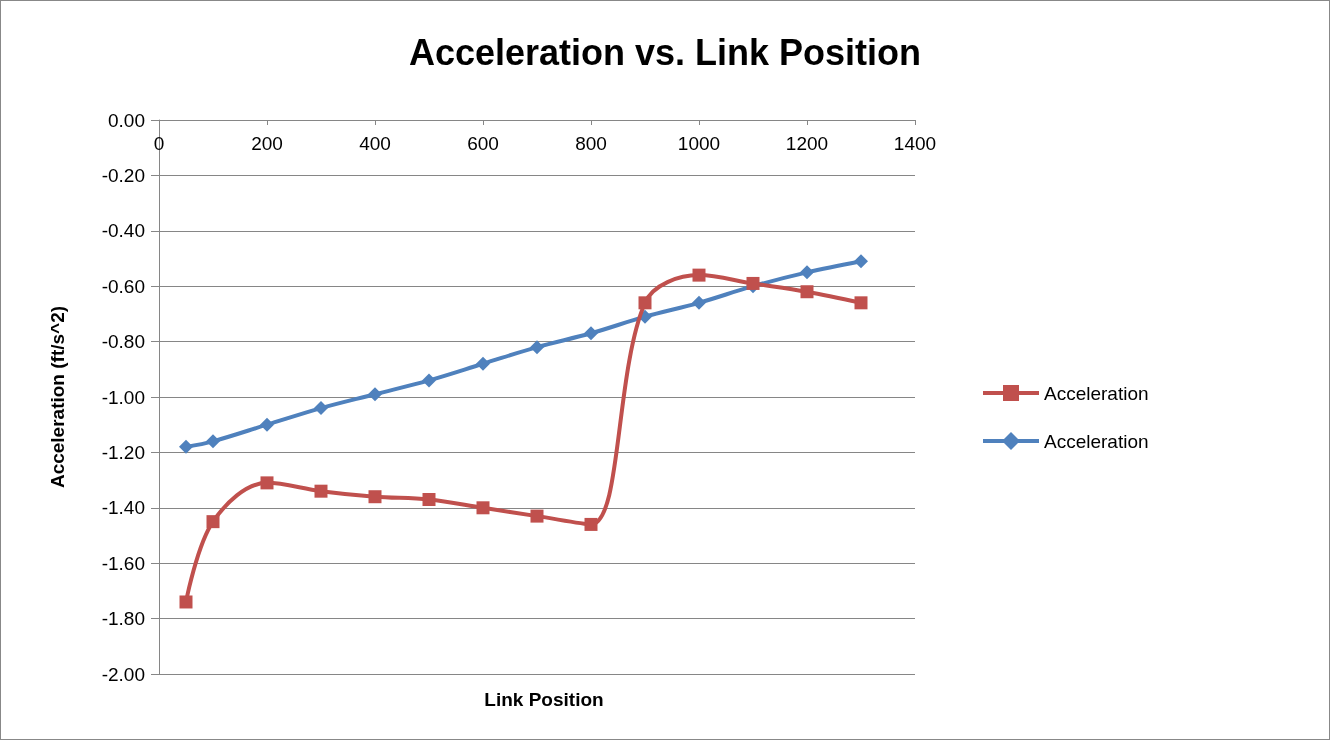 This screenshot has width=1330, height=740. What do you see at coordinates (699, 143) in the screenshot?
I see `x-tick-label: 1000` at bounding box center [699, 143].